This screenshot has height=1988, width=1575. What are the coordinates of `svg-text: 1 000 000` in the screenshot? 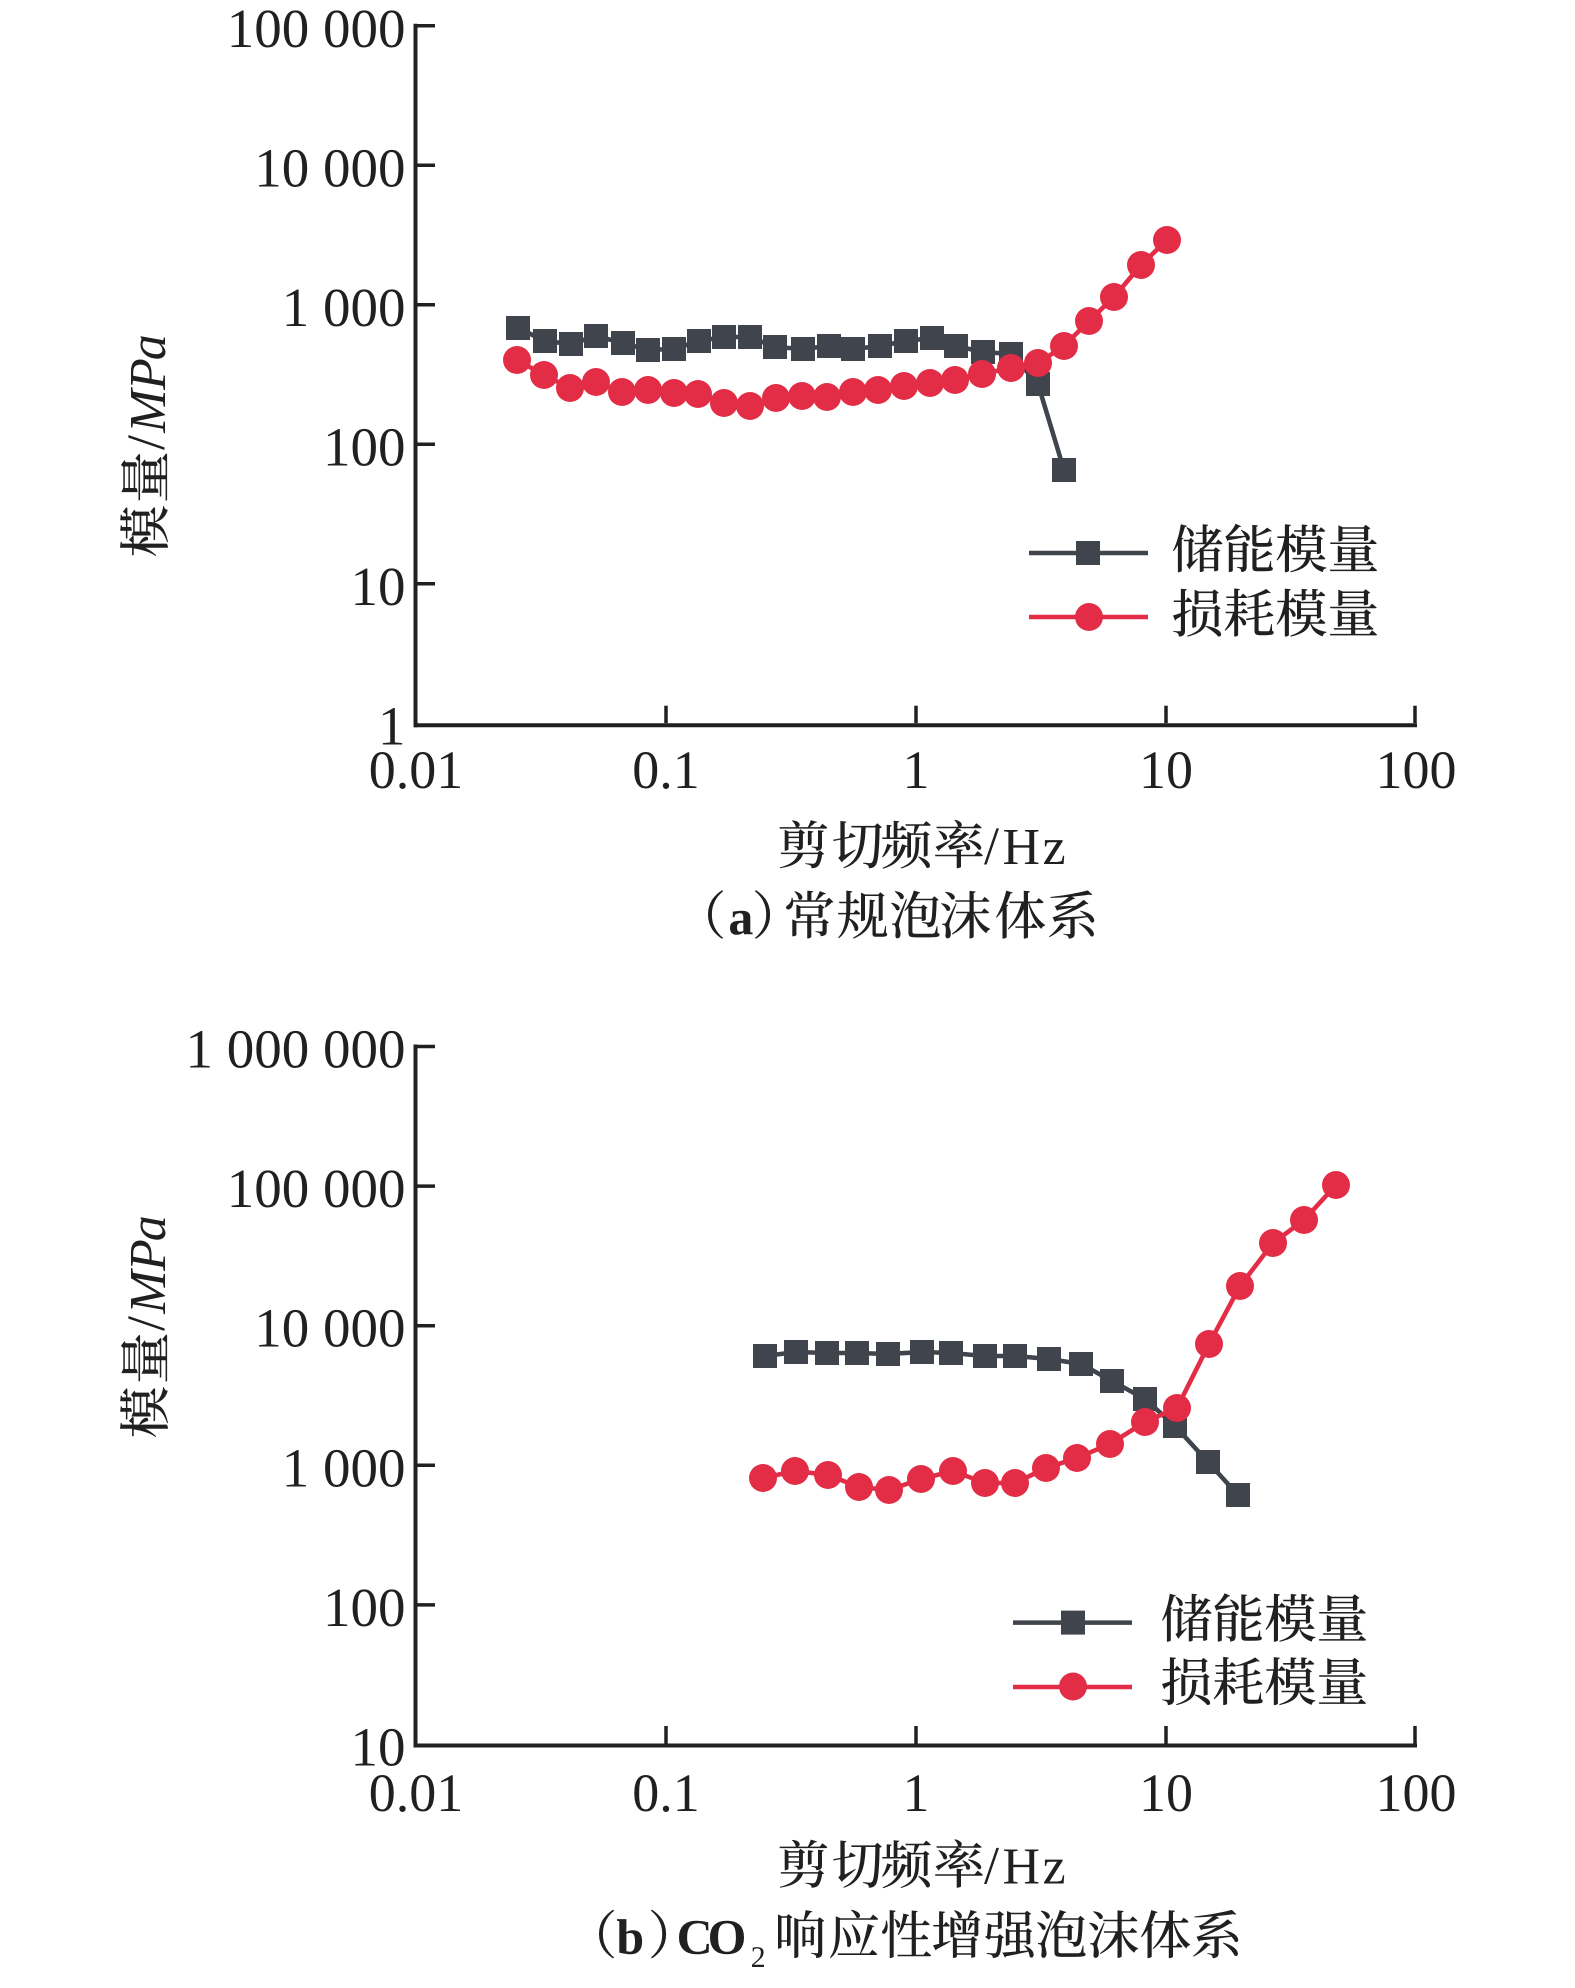 It's located at (296, 1049).